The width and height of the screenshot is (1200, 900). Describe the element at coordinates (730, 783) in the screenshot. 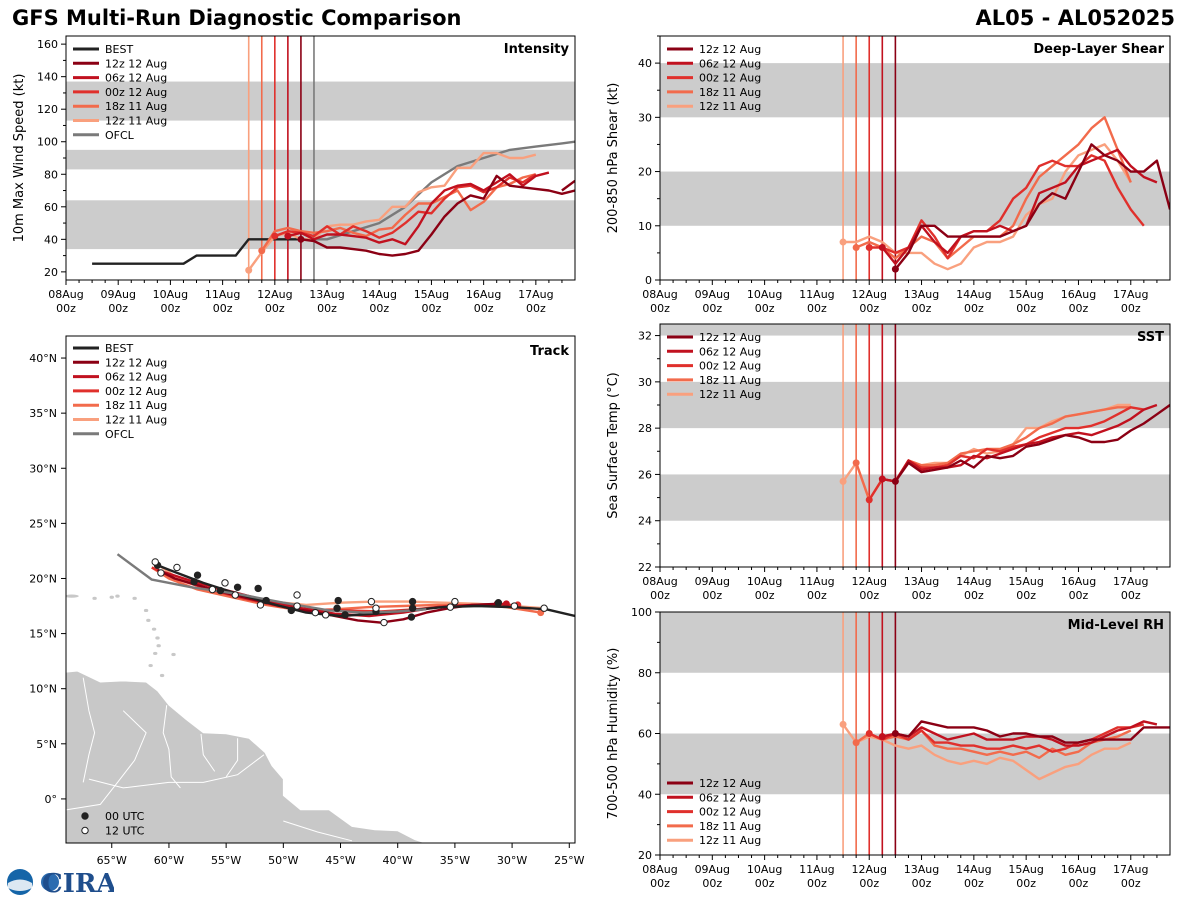

I see `rh-legend-label-run_12z12: 12z 12 Aug` at that location.